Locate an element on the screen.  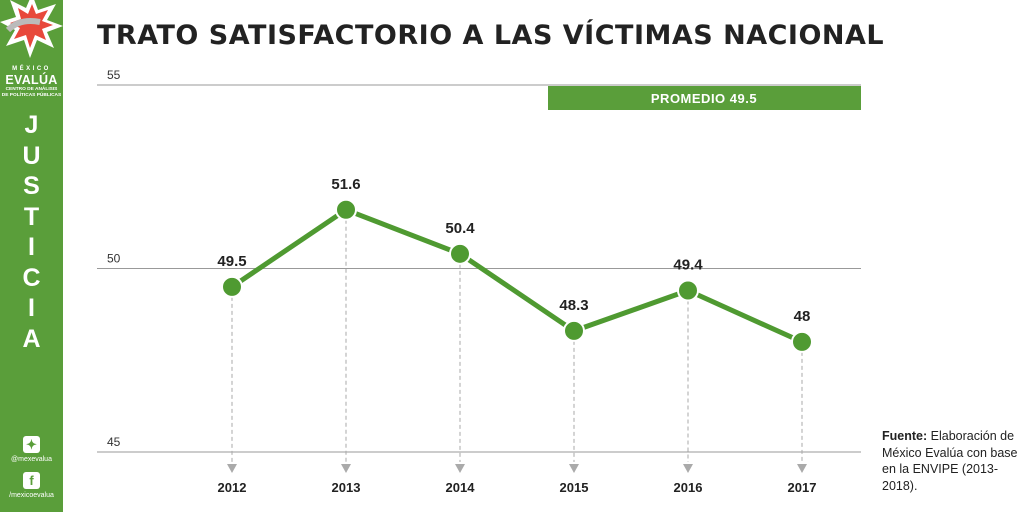
section-letter: A is located at coordinates (31, 338).